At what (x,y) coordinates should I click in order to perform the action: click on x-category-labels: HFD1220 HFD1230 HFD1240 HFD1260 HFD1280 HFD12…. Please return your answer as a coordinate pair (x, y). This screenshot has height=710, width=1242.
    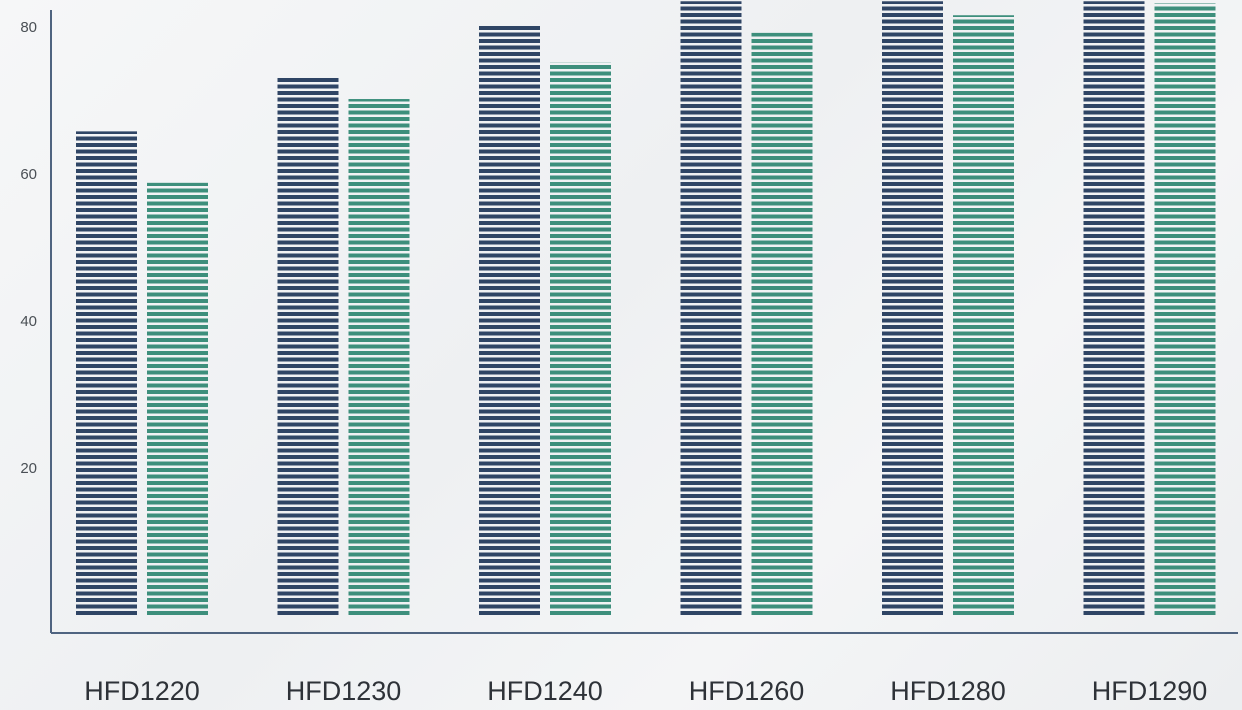
    Looking at the image, I should click on (645, 691).